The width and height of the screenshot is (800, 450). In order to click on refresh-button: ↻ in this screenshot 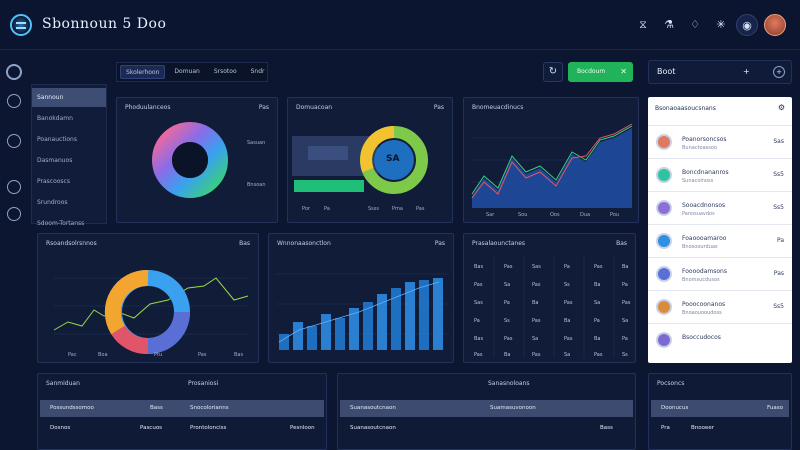, I will do `click(553, 72)`.